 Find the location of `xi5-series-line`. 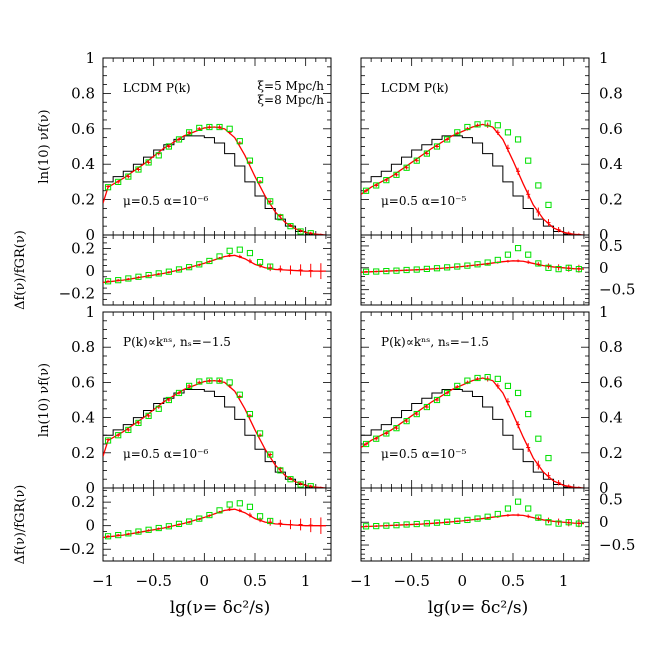

xi5-series-line is located at coordinates (214, 433).